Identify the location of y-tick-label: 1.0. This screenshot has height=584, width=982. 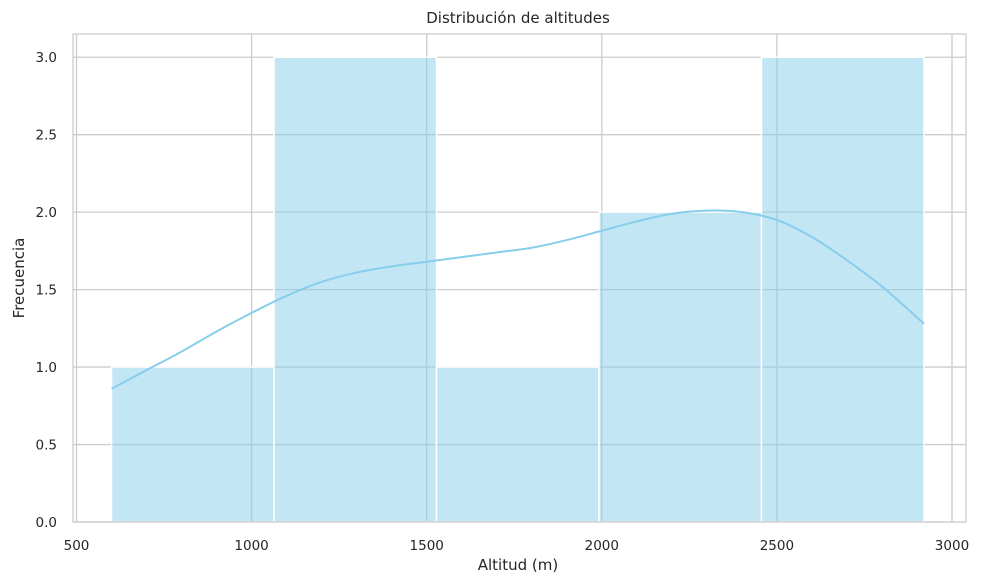
(46, 368).